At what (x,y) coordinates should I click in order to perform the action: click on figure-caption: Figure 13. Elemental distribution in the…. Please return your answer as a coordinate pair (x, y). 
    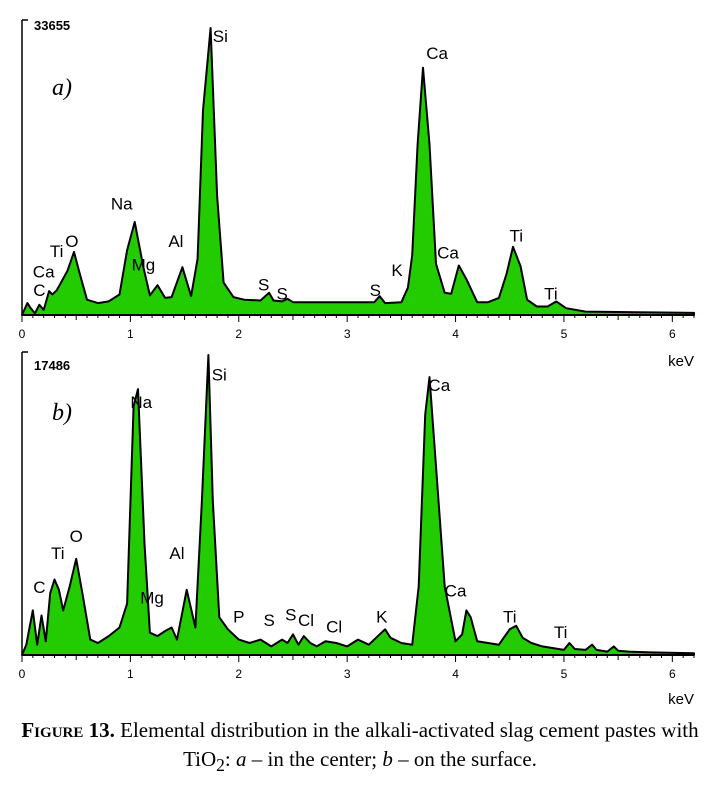
    Looking at the image, I should click on (360, 748).